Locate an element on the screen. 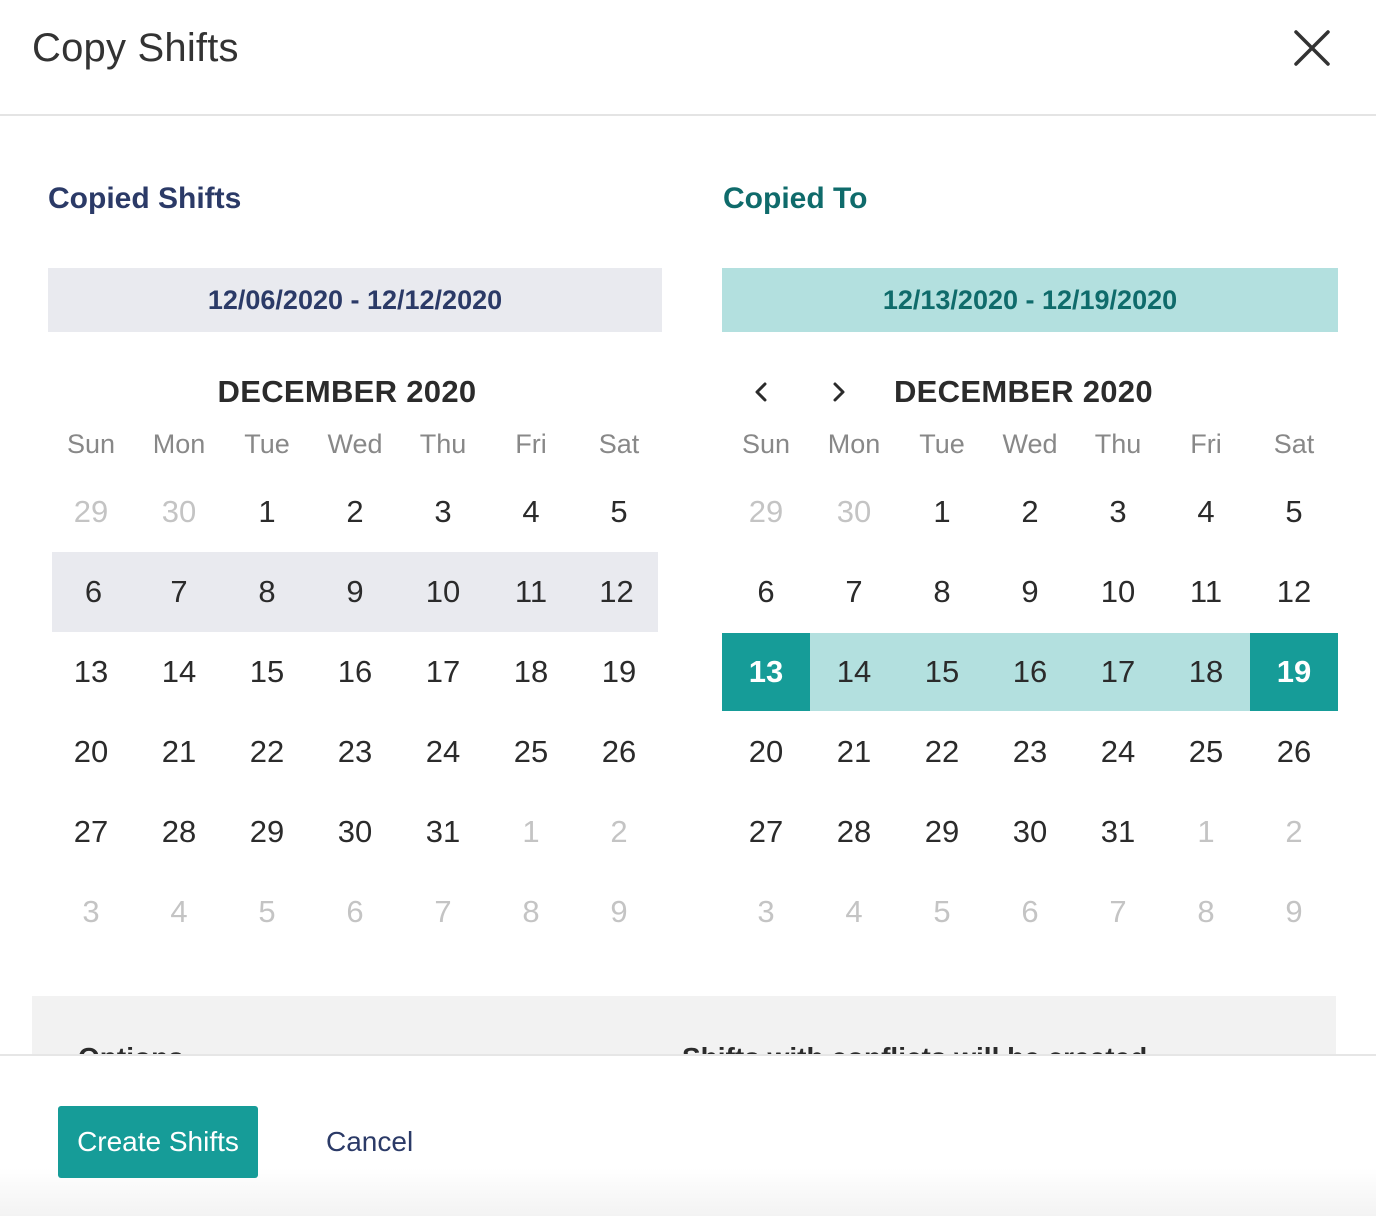 This screenshot has height=1216, width=1376. dialog-header: Copy Shifts is located at coordinates (688, 58).